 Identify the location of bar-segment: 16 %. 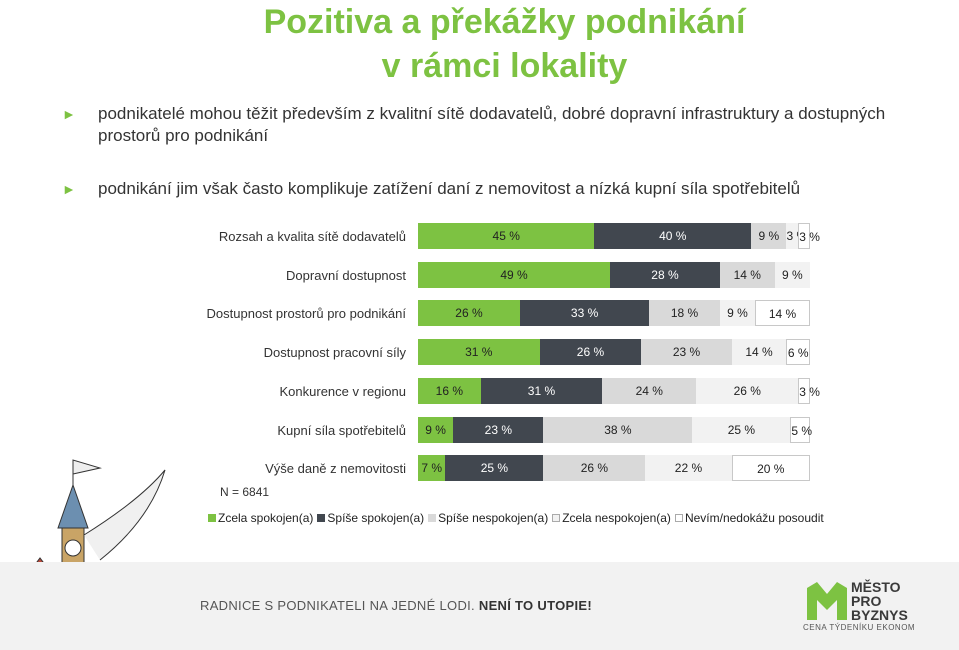
(449, 391).